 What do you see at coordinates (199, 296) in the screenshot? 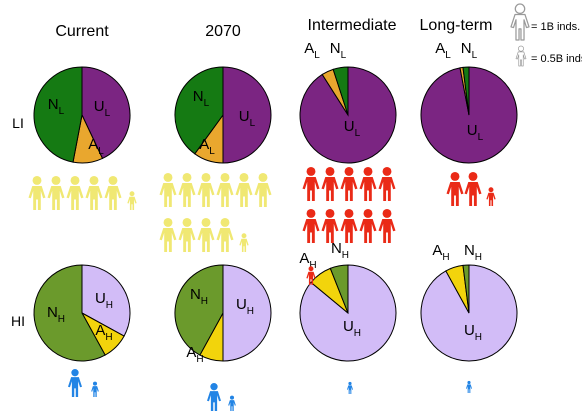
I see `pie-label-hi-2070-n: NH` at bounding box center [199, 296].